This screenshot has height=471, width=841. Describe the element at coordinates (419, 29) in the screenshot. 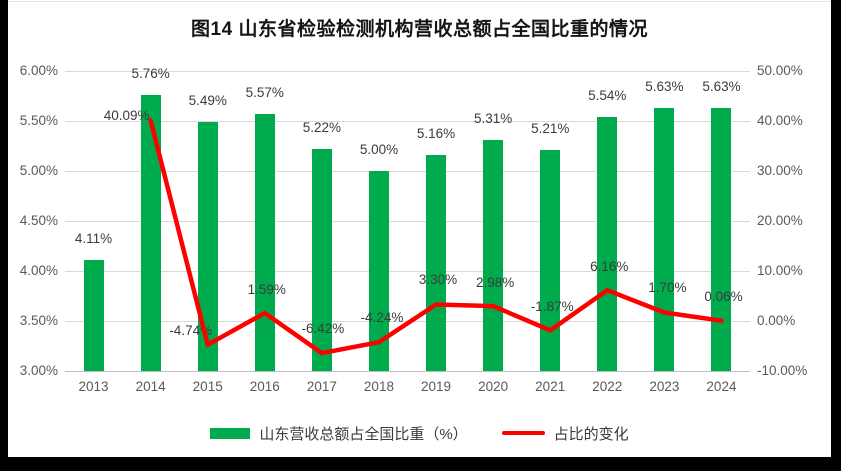

I see `chart-title: 图14 山东省检验检测机构营收总额占全国比重的情况` at that location.